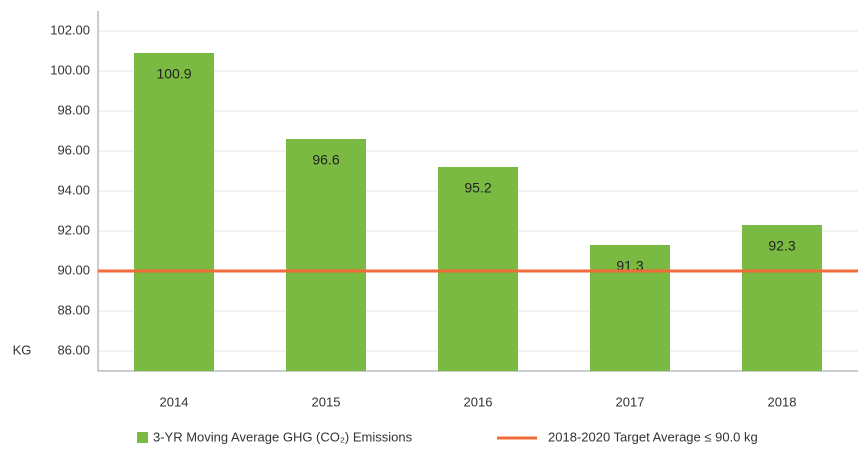 The width and height of the screenshot is (860, 452). What do you see at coordinates (477, 188) in the screenshot?
I see `data-label: 95.2` at bounding box center [477, 188].